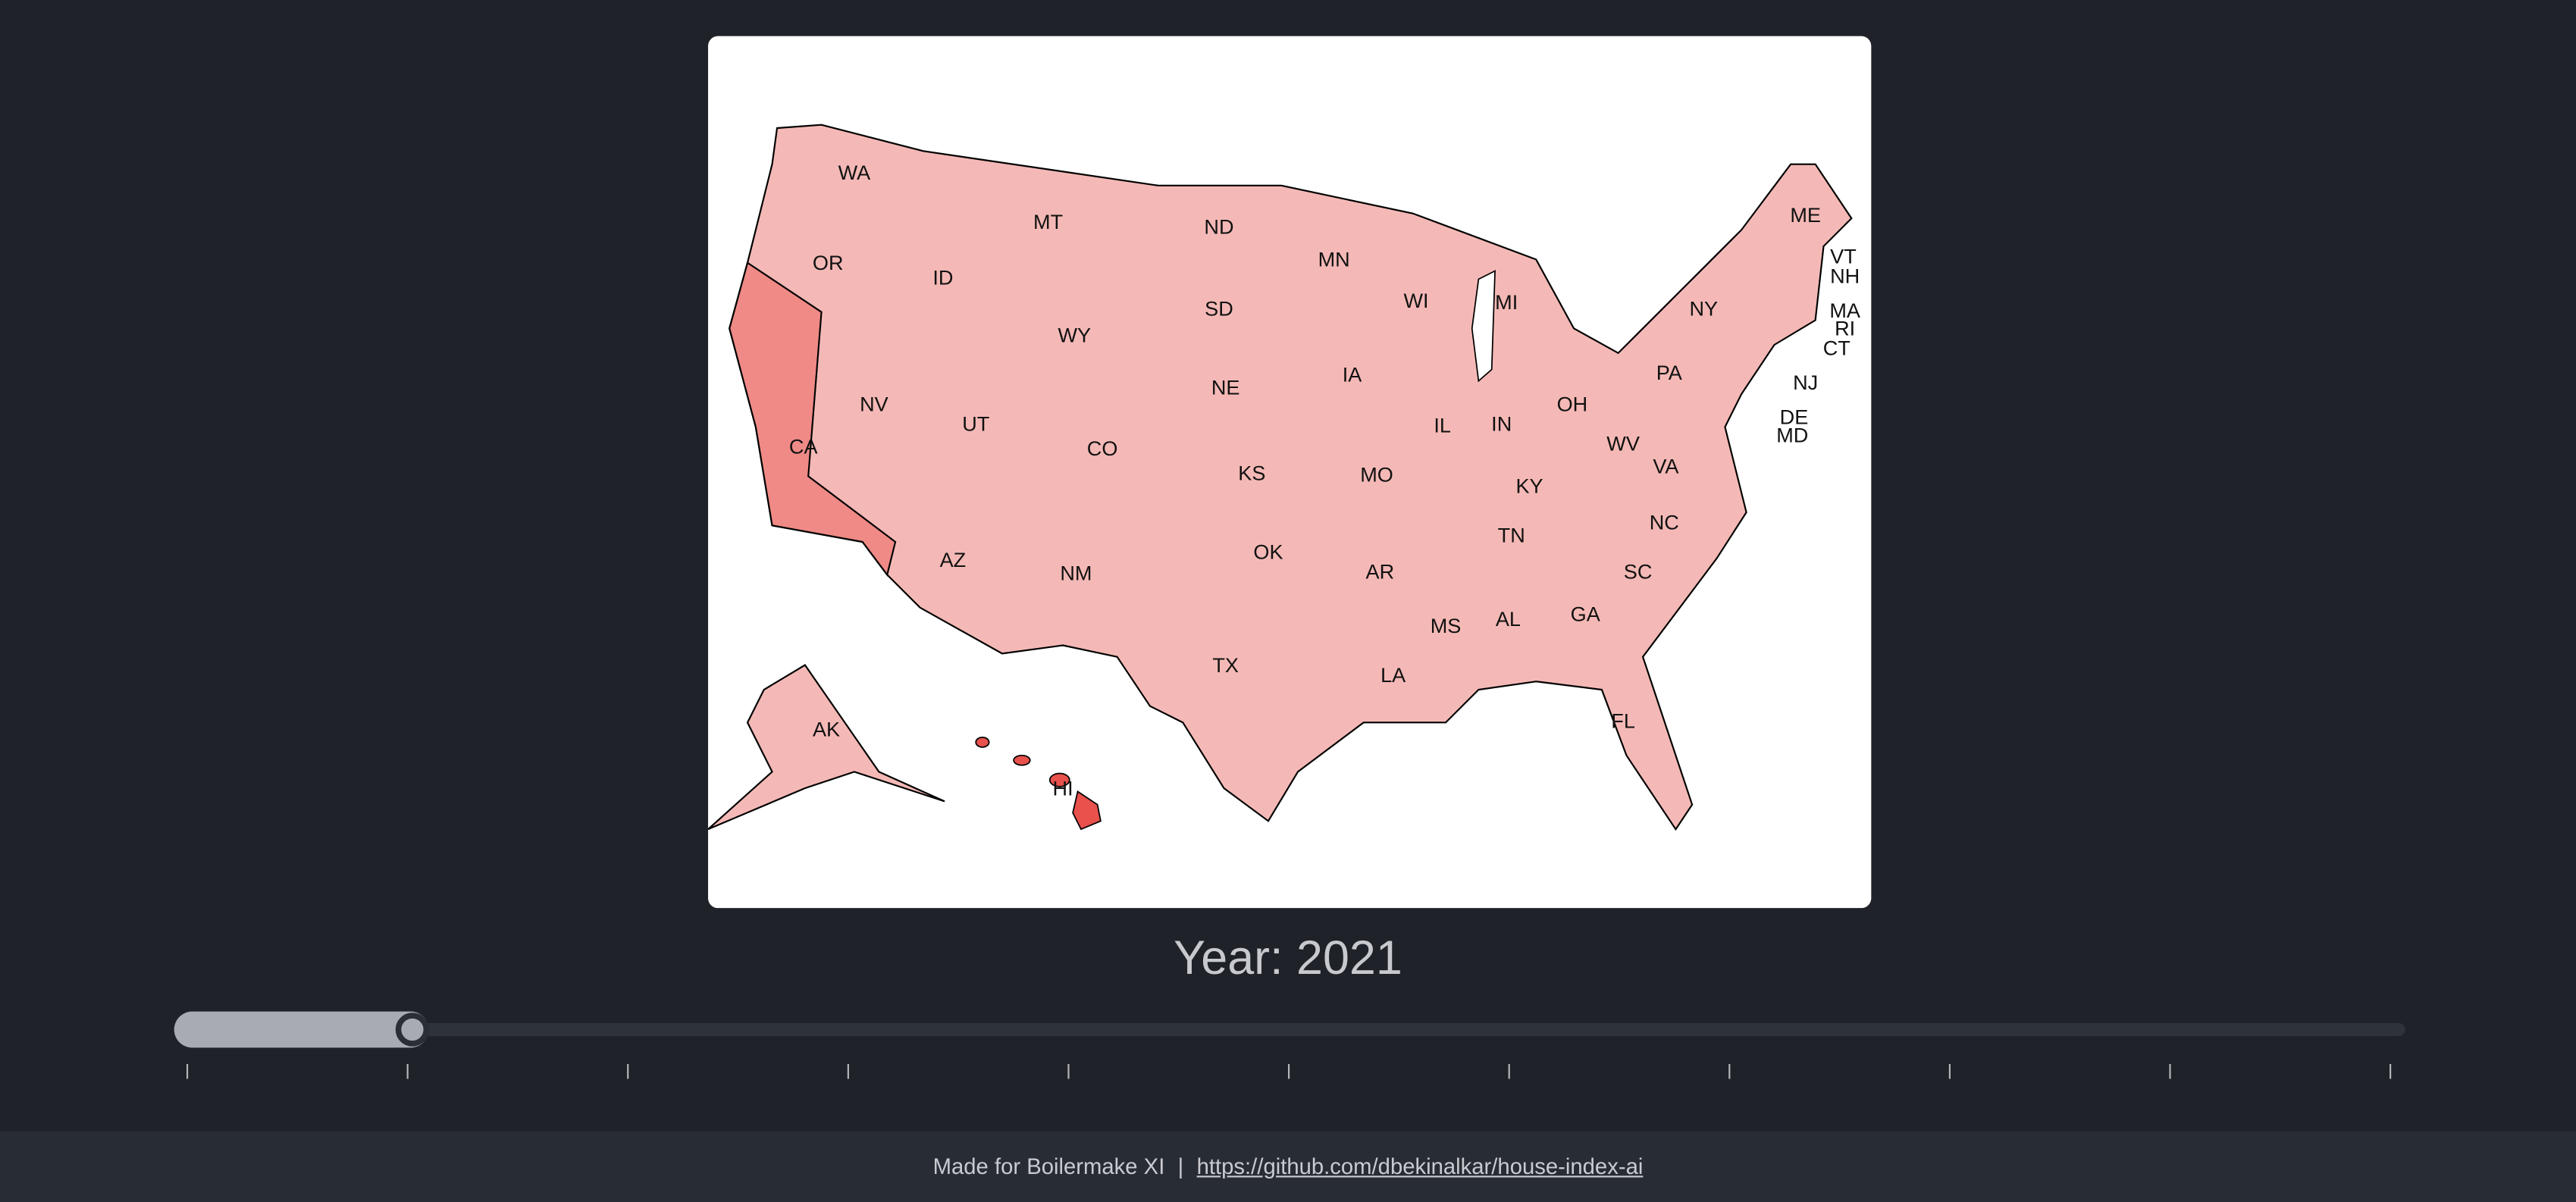 The height and width of the screenshot is (1202, 2576). What do you see at coordinates (1795, 417) in the screenshot?
I see `state-label: DE` at bounding box center [1795, 417].